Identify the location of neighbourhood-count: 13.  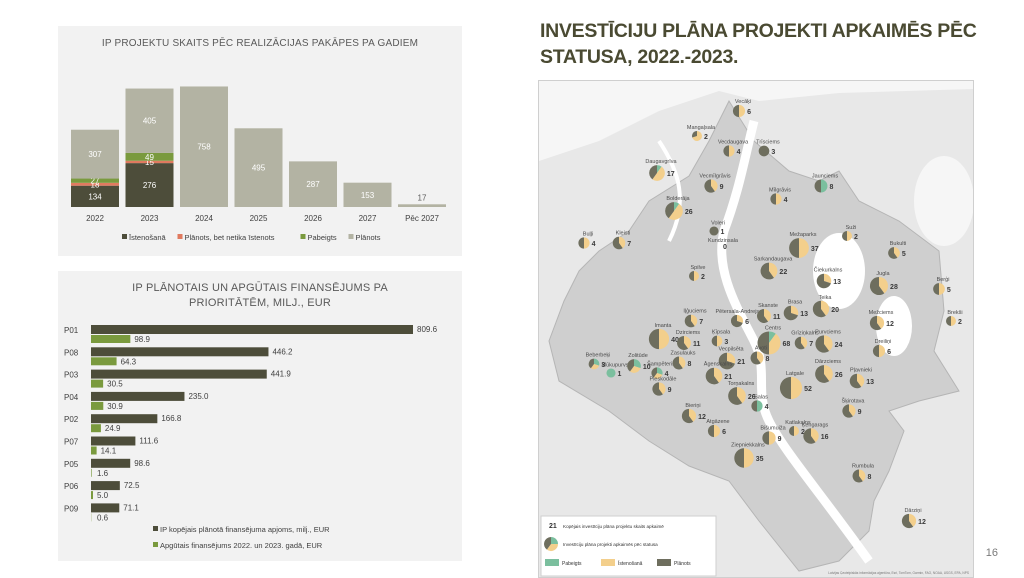
(837, 282).